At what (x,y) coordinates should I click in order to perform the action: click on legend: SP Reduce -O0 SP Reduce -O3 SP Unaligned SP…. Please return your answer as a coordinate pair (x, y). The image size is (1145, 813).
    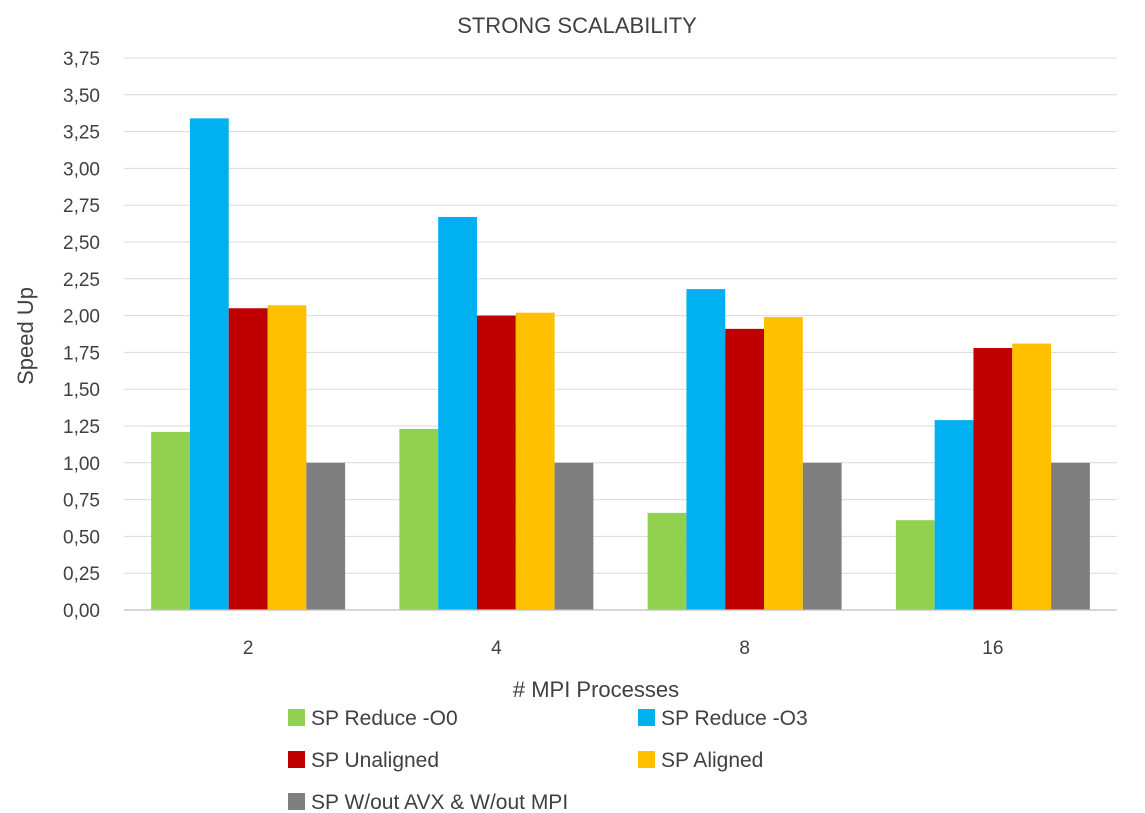
    Looking at the image, I should click on (548, 760).